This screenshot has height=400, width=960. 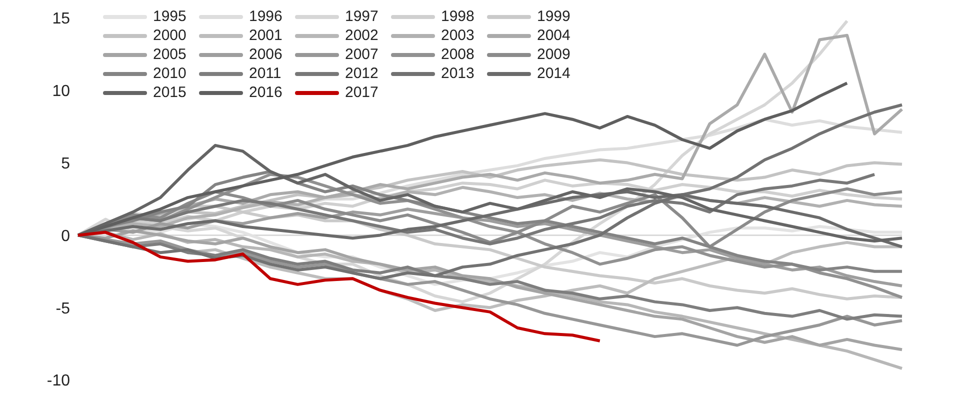 I want to click on legend-label: 2000, so click(x=169, y=35).